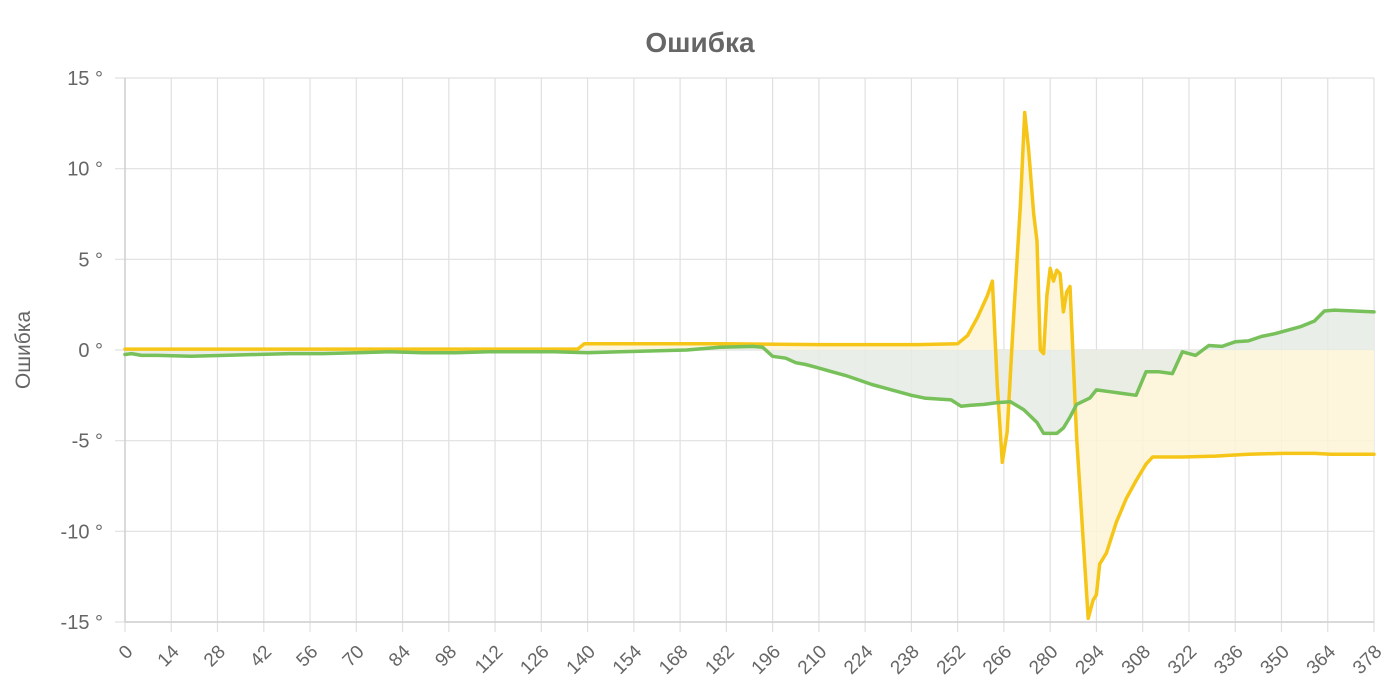 Image resolution: width=1400 pixels, height=700 pixels. What do you see at coordinates (581, 660) in the screenshot?
I see `x-tick-label: 140` at bounding box center [581, 660].